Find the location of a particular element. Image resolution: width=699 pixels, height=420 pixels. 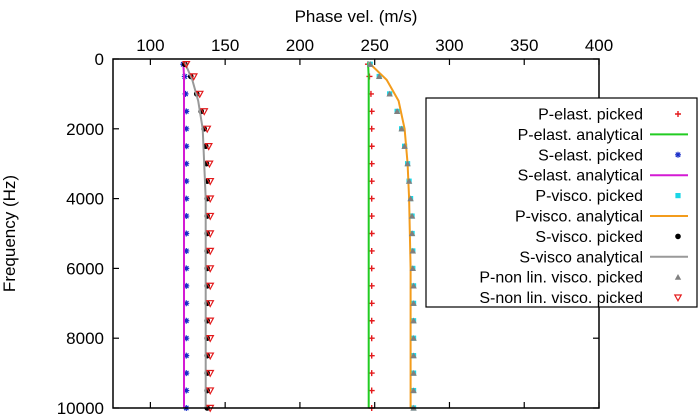

legend-label: P-visco. picked is located at coordinates (589, 196).